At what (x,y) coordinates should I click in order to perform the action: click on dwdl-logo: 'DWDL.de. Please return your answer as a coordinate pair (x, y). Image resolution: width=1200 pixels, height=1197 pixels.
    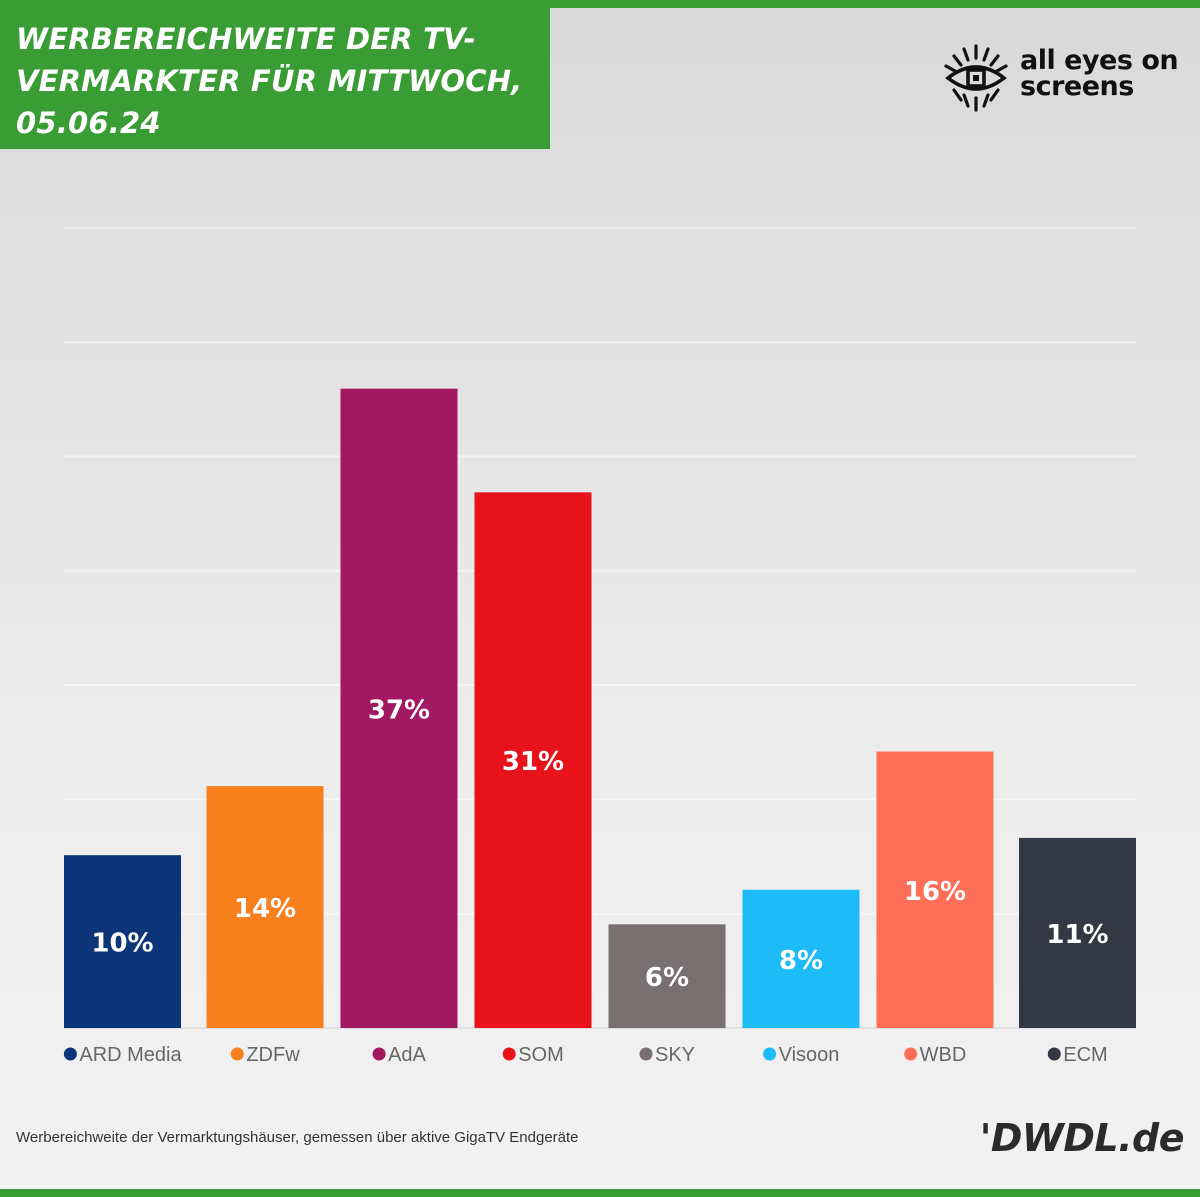
    Looking at the image, I should click on (1082, 1138).